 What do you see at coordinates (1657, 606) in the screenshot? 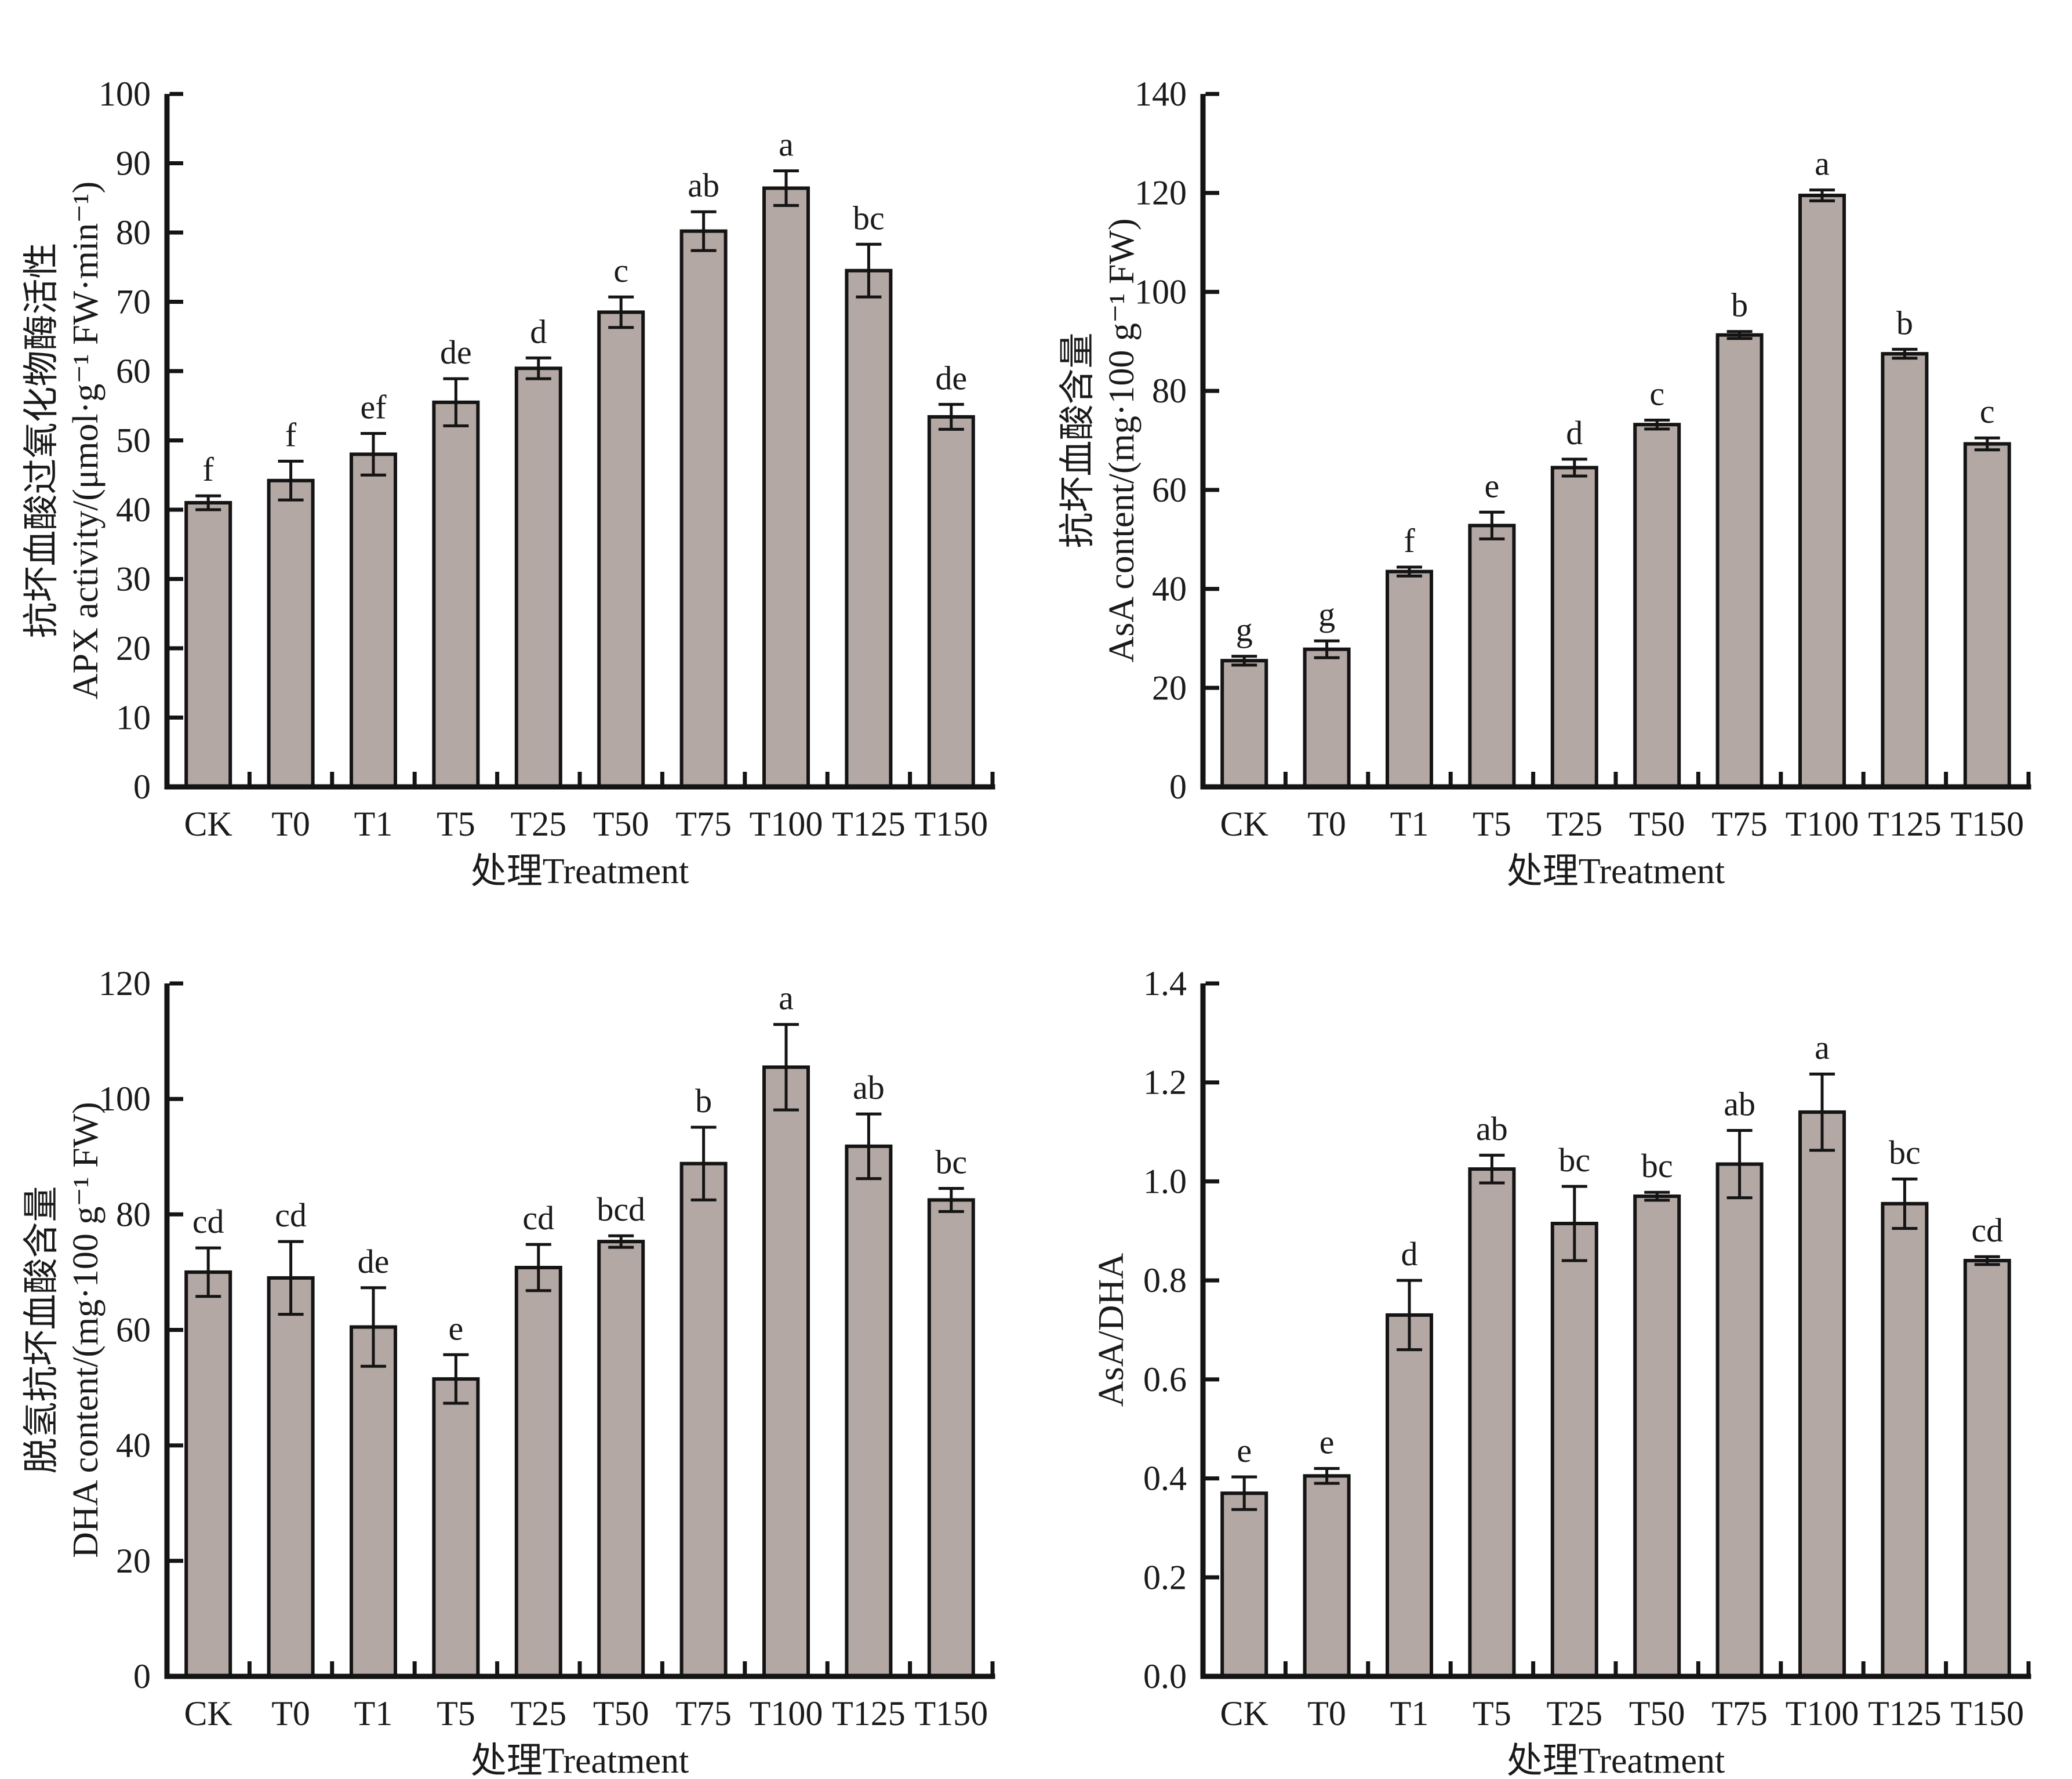
I see `bar-T50` at bounding box center [1657, 606].